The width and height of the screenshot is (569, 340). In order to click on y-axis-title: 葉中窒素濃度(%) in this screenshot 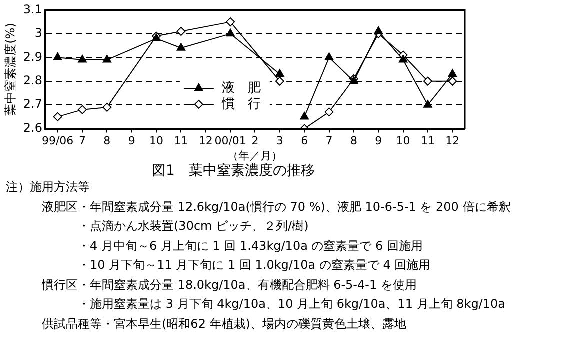, I will do `click(10, 69)`.